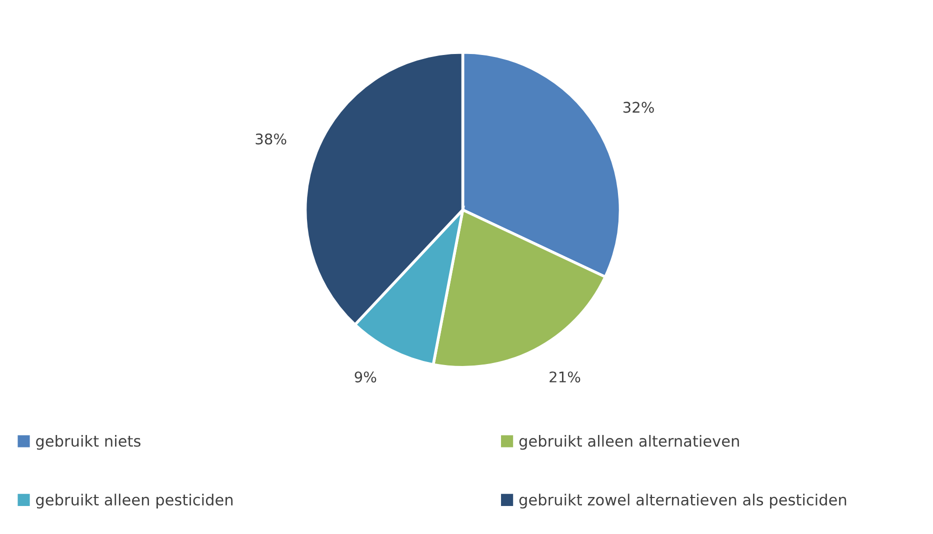  Describe the element at coordinates (638, 107) in the screenshot. I see `data-label: 32%` at that location.